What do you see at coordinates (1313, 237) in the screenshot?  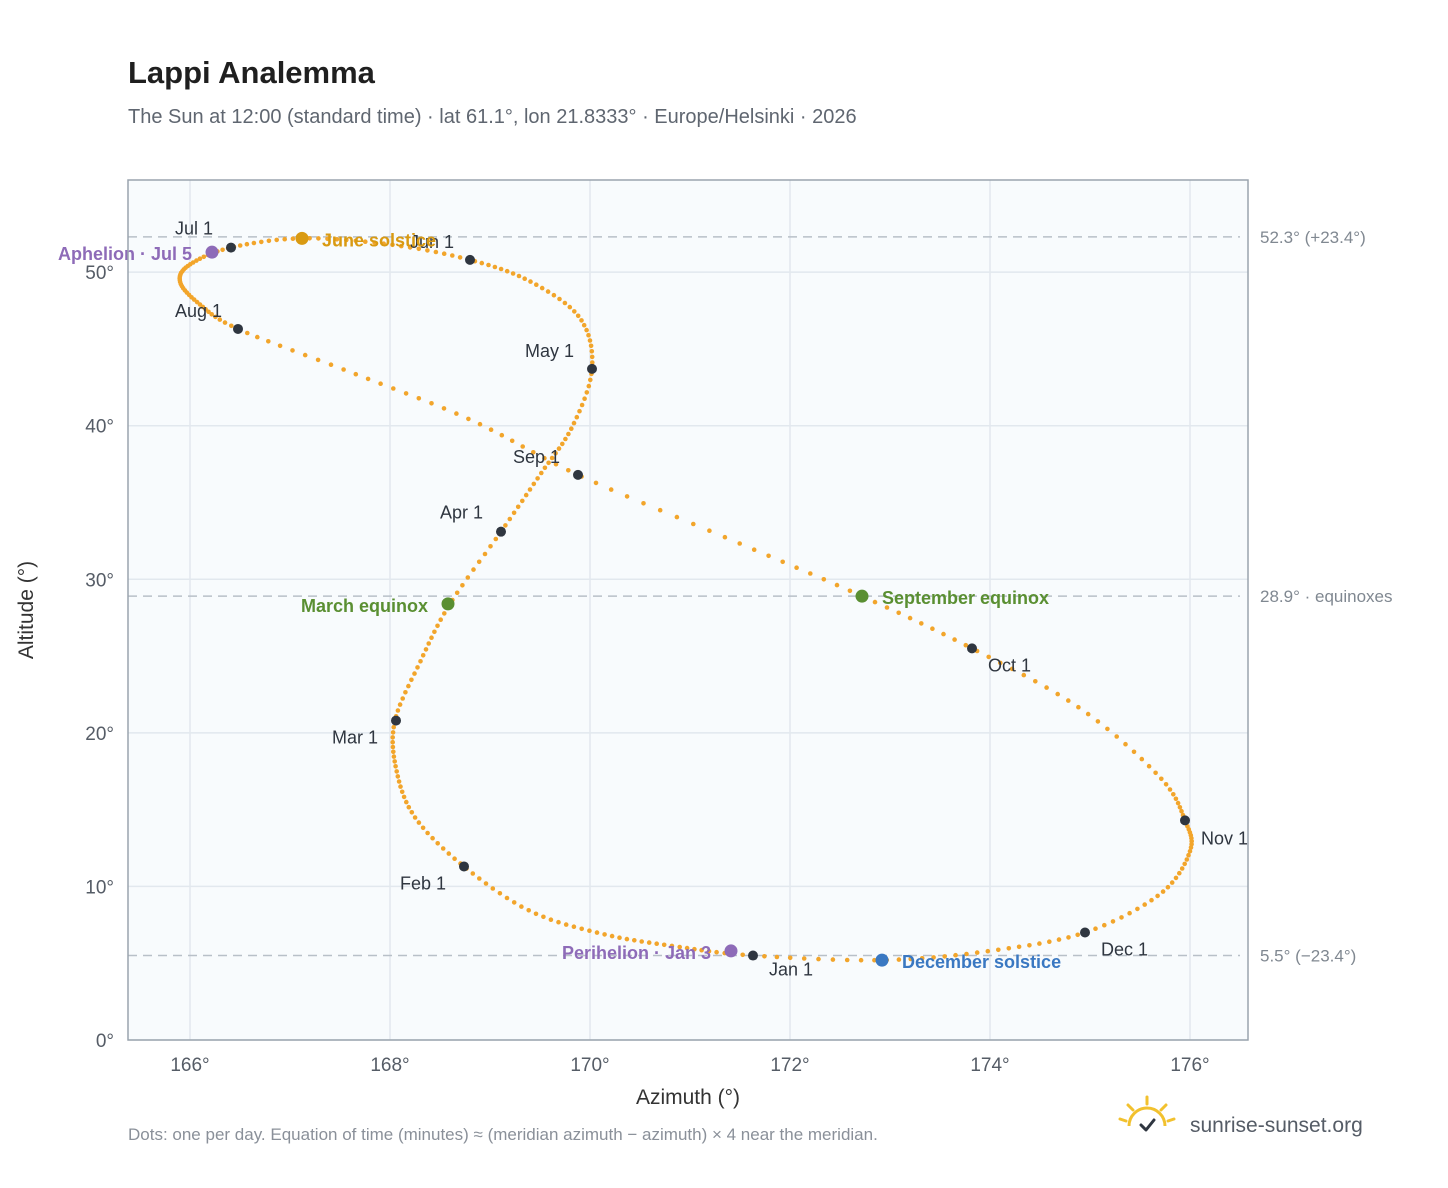 I see `reference-line-label: 52.3° (+23.4°)` at bounding box center [1313, 237].